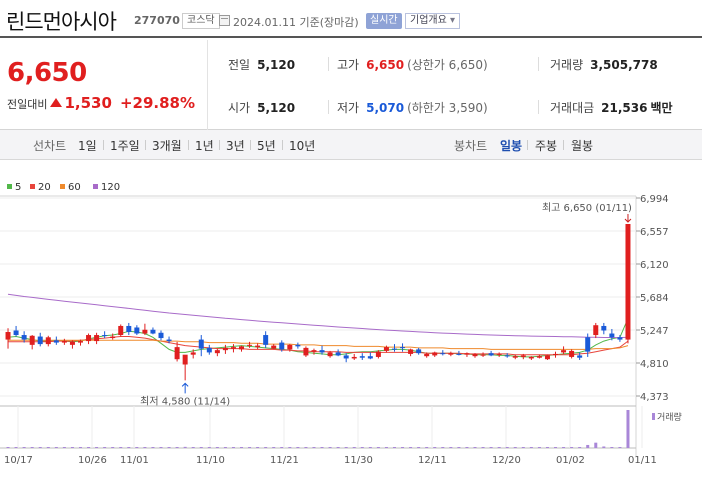 This screenshot has height=486, width=702. What do you see at coordinates (654, 265) in the screenshot?
I see `y-tick-label: 6,120` at bounding box center [654, 265].